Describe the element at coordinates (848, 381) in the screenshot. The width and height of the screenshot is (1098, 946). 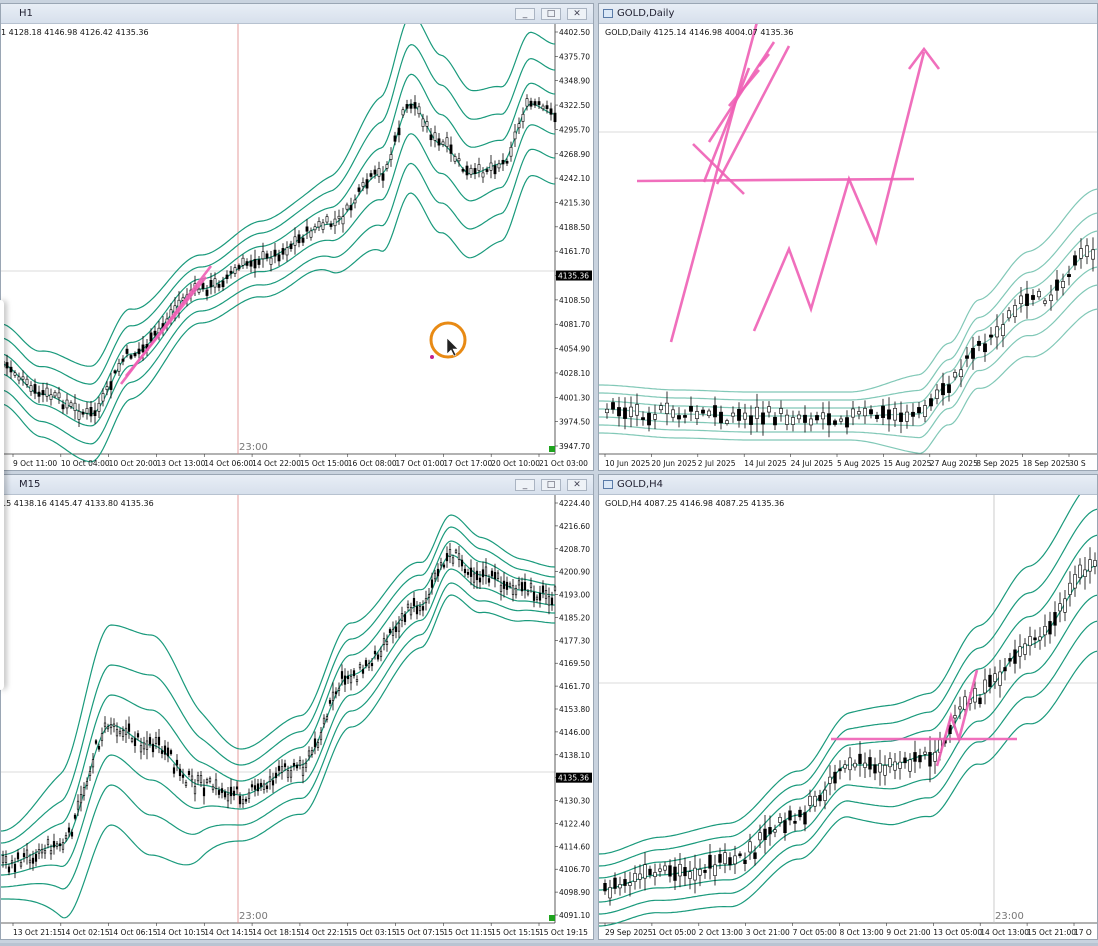
I see `bollinger-band-lower` at that location.